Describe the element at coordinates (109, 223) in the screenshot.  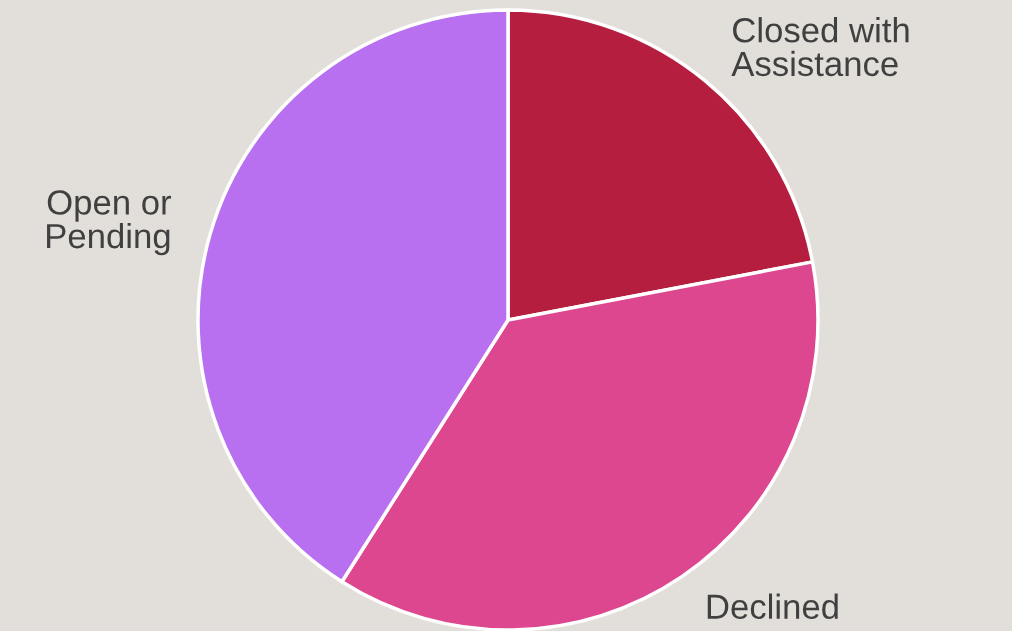
I see `slice-label: Open or Pending` at that location.